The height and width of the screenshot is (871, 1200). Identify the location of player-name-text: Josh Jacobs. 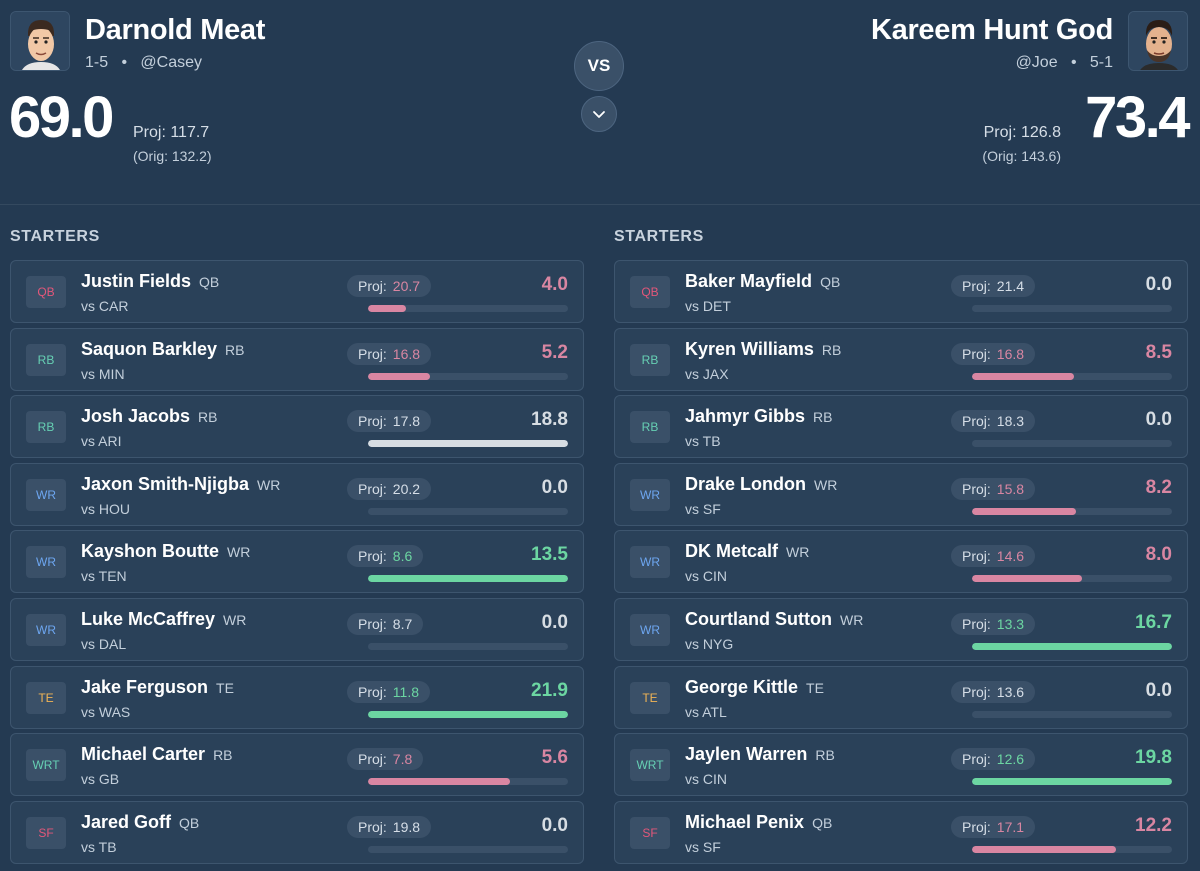
(136, 416).